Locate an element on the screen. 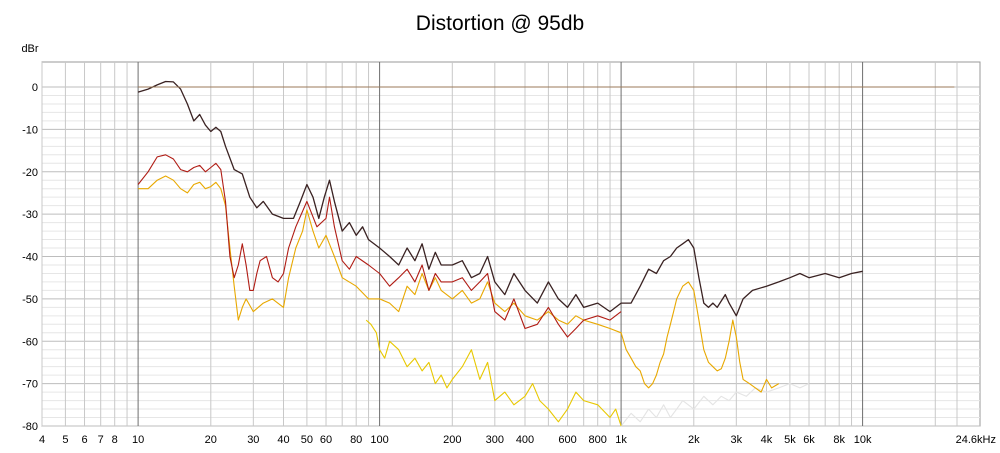 This screenshot has height=453, width=1000. x-tick-label: 1k is located at coordinates (621, 440).